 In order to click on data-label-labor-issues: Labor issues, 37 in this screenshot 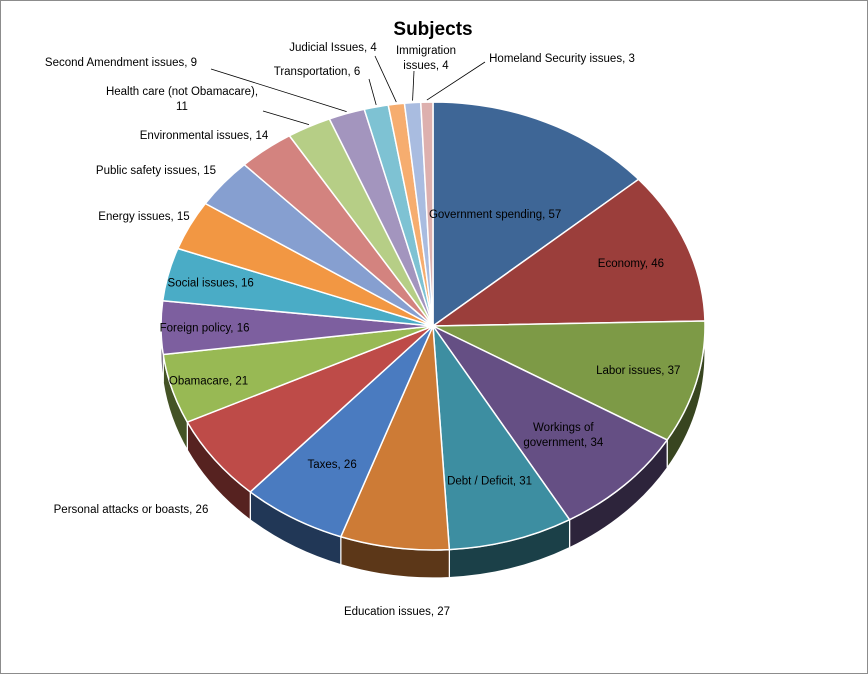, I will do `click(638, 371)`.